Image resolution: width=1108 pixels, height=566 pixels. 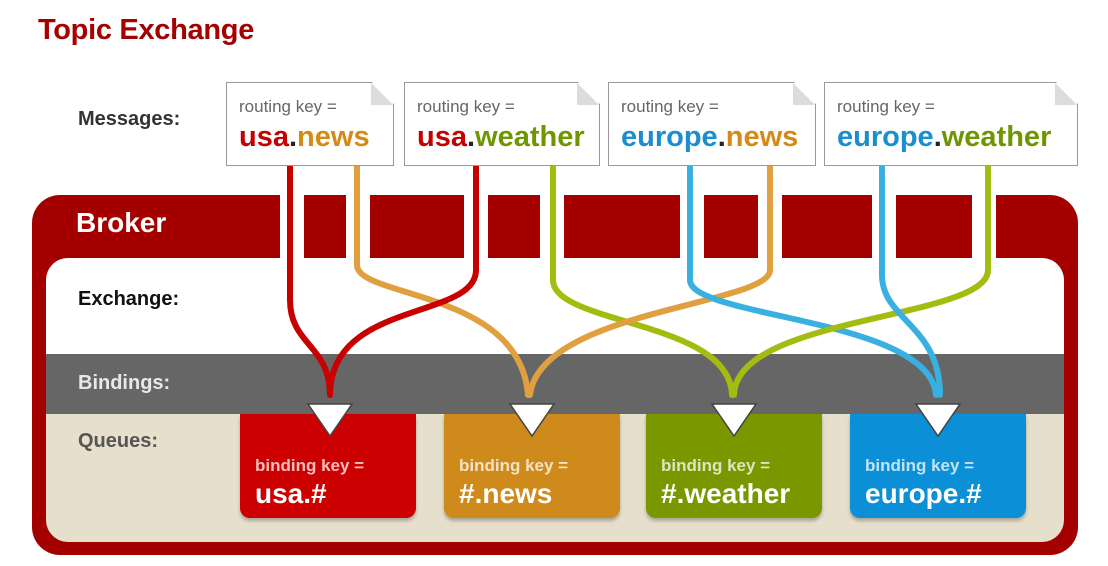 What do you see at coordinates (121, 222) in the screenshot?
I see `broker-label: Broker` at bounding box center [121, 222].